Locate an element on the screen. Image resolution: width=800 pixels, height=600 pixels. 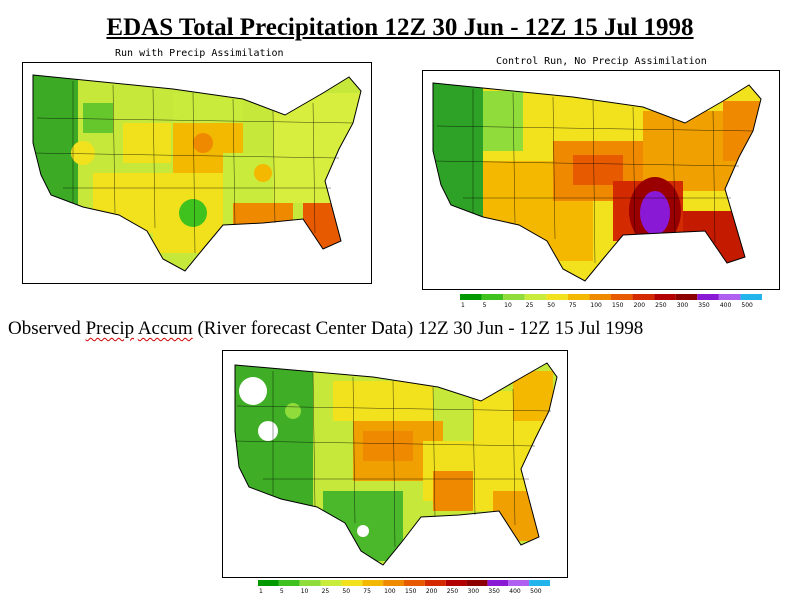
observed-color-legend: 1 5 10 25 50 75 100 150 200 250 300 350 400 500 is located at coordinates (404, 588).